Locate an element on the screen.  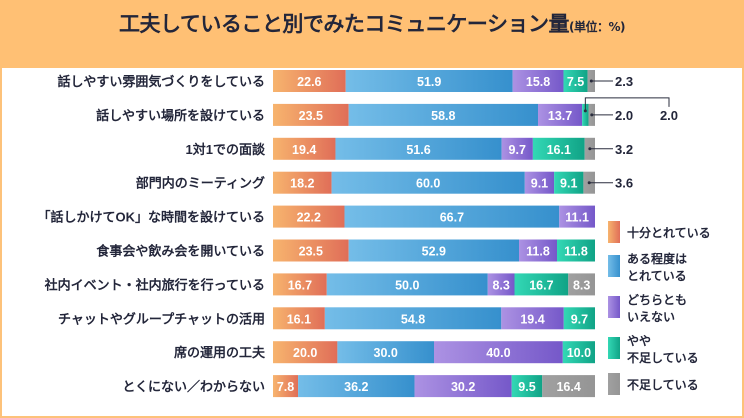
data-label: 22.2 is located at coordinates (309, 218).